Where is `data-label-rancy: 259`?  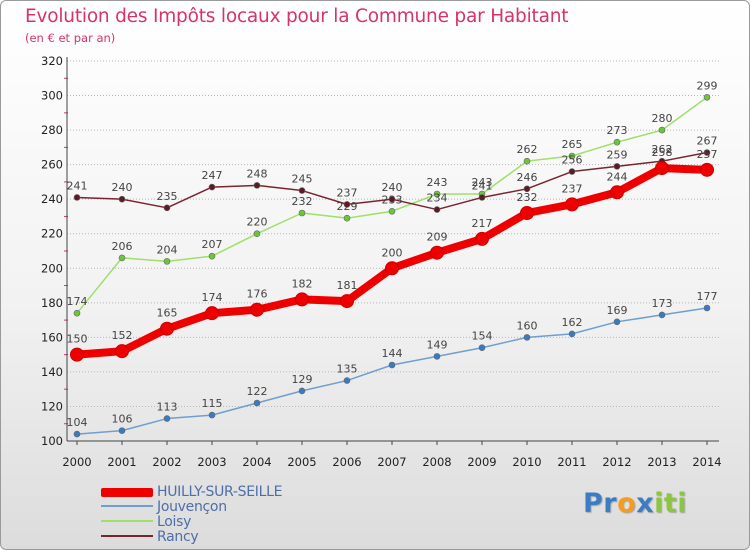
data-label-rancy: 259 is located at coordinates (617, 154).